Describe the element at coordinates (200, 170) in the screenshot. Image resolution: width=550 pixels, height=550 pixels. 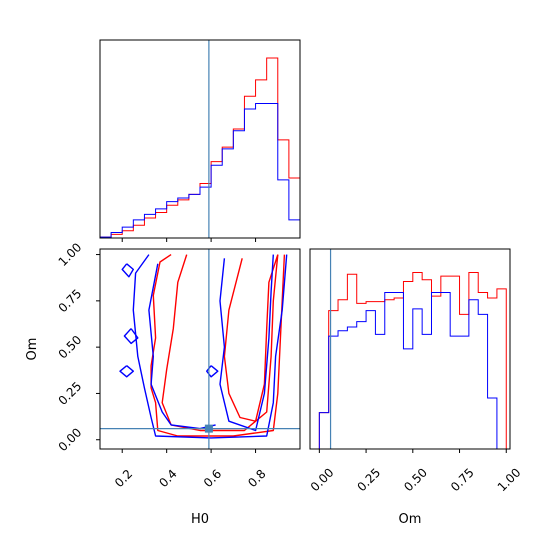
I see `hist-h0-step-blue` at that location.